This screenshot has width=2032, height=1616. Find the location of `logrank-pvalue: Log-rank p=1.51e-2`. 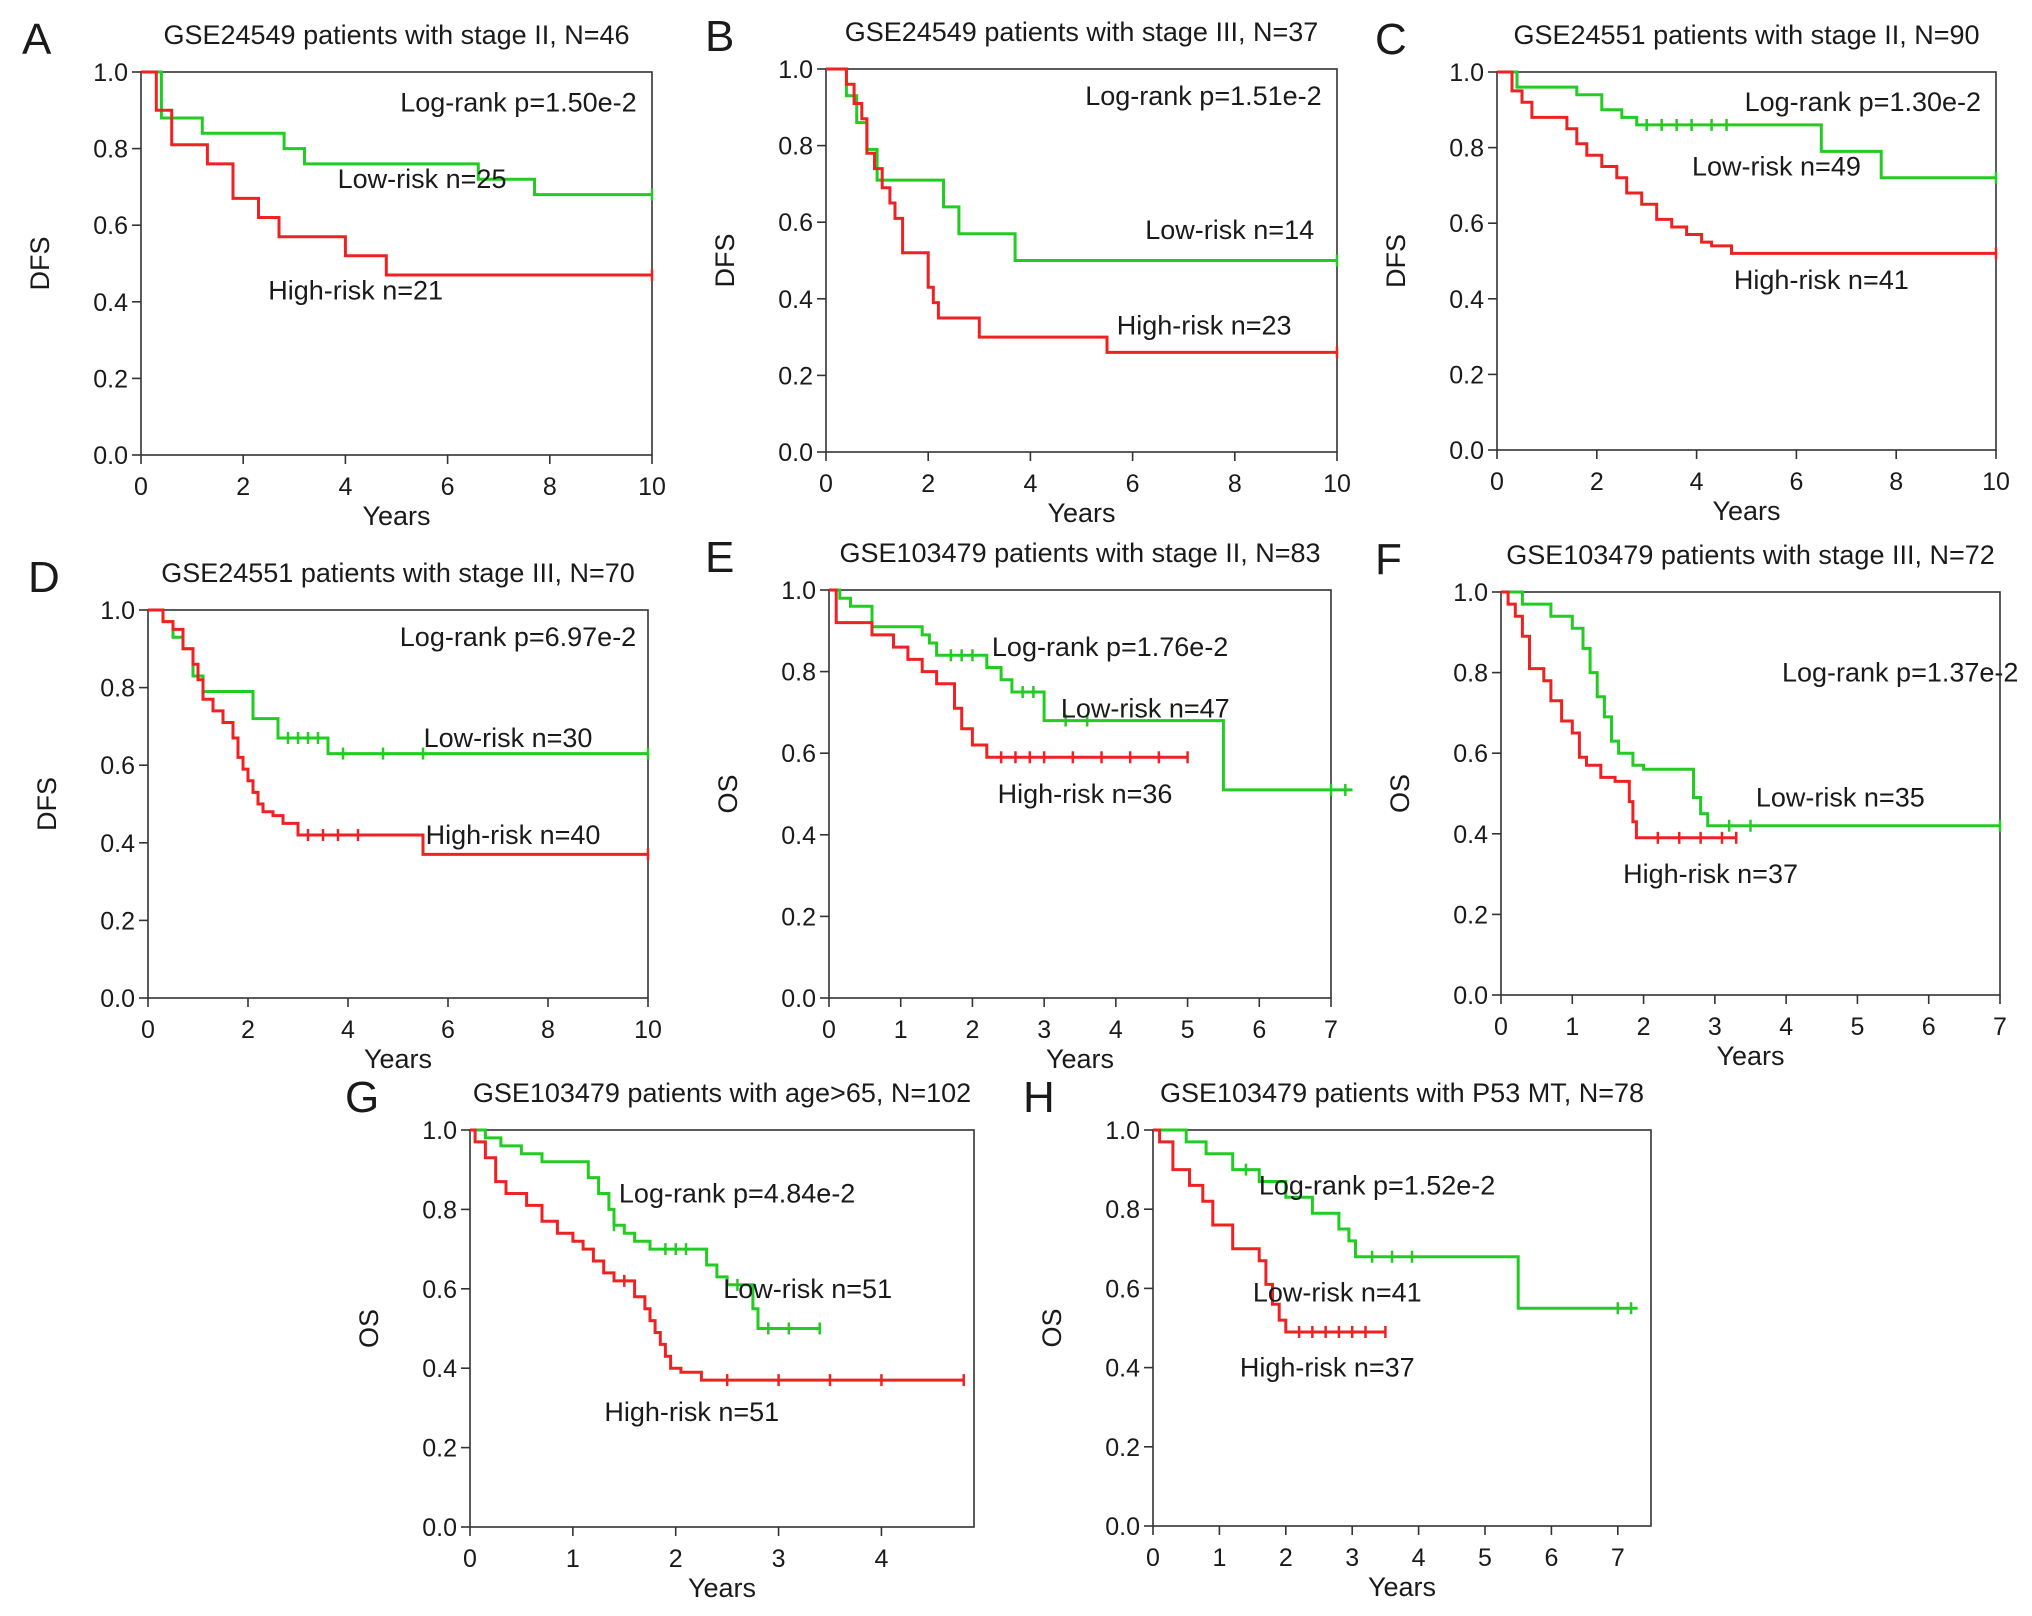

logrank-pvalue: Log-rank p=1.51e-2 is located at coordinates (1203, 96).